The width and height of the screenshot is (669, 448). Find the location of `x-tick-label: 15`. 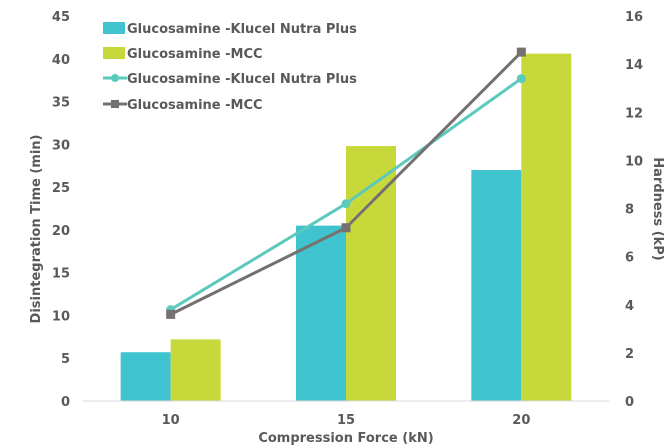

x-tick-label: 15 is located at coordinates (346, 420).